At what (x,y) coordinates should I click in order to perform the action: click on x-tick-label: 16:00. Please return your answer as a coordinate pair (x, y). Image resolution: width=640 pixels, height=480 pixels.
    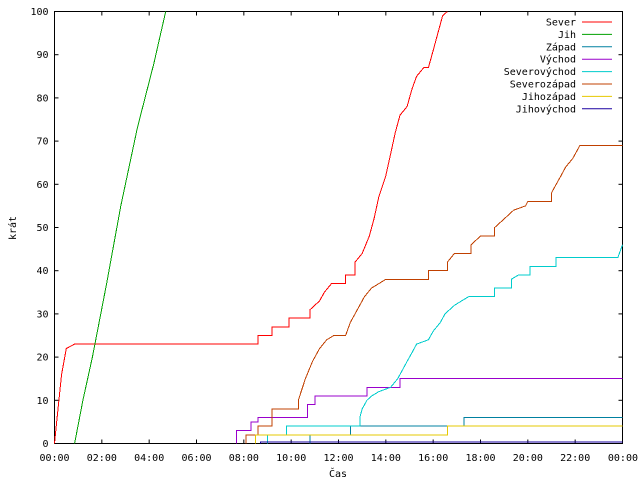
    Looking at the image, I should click on (433, 458).